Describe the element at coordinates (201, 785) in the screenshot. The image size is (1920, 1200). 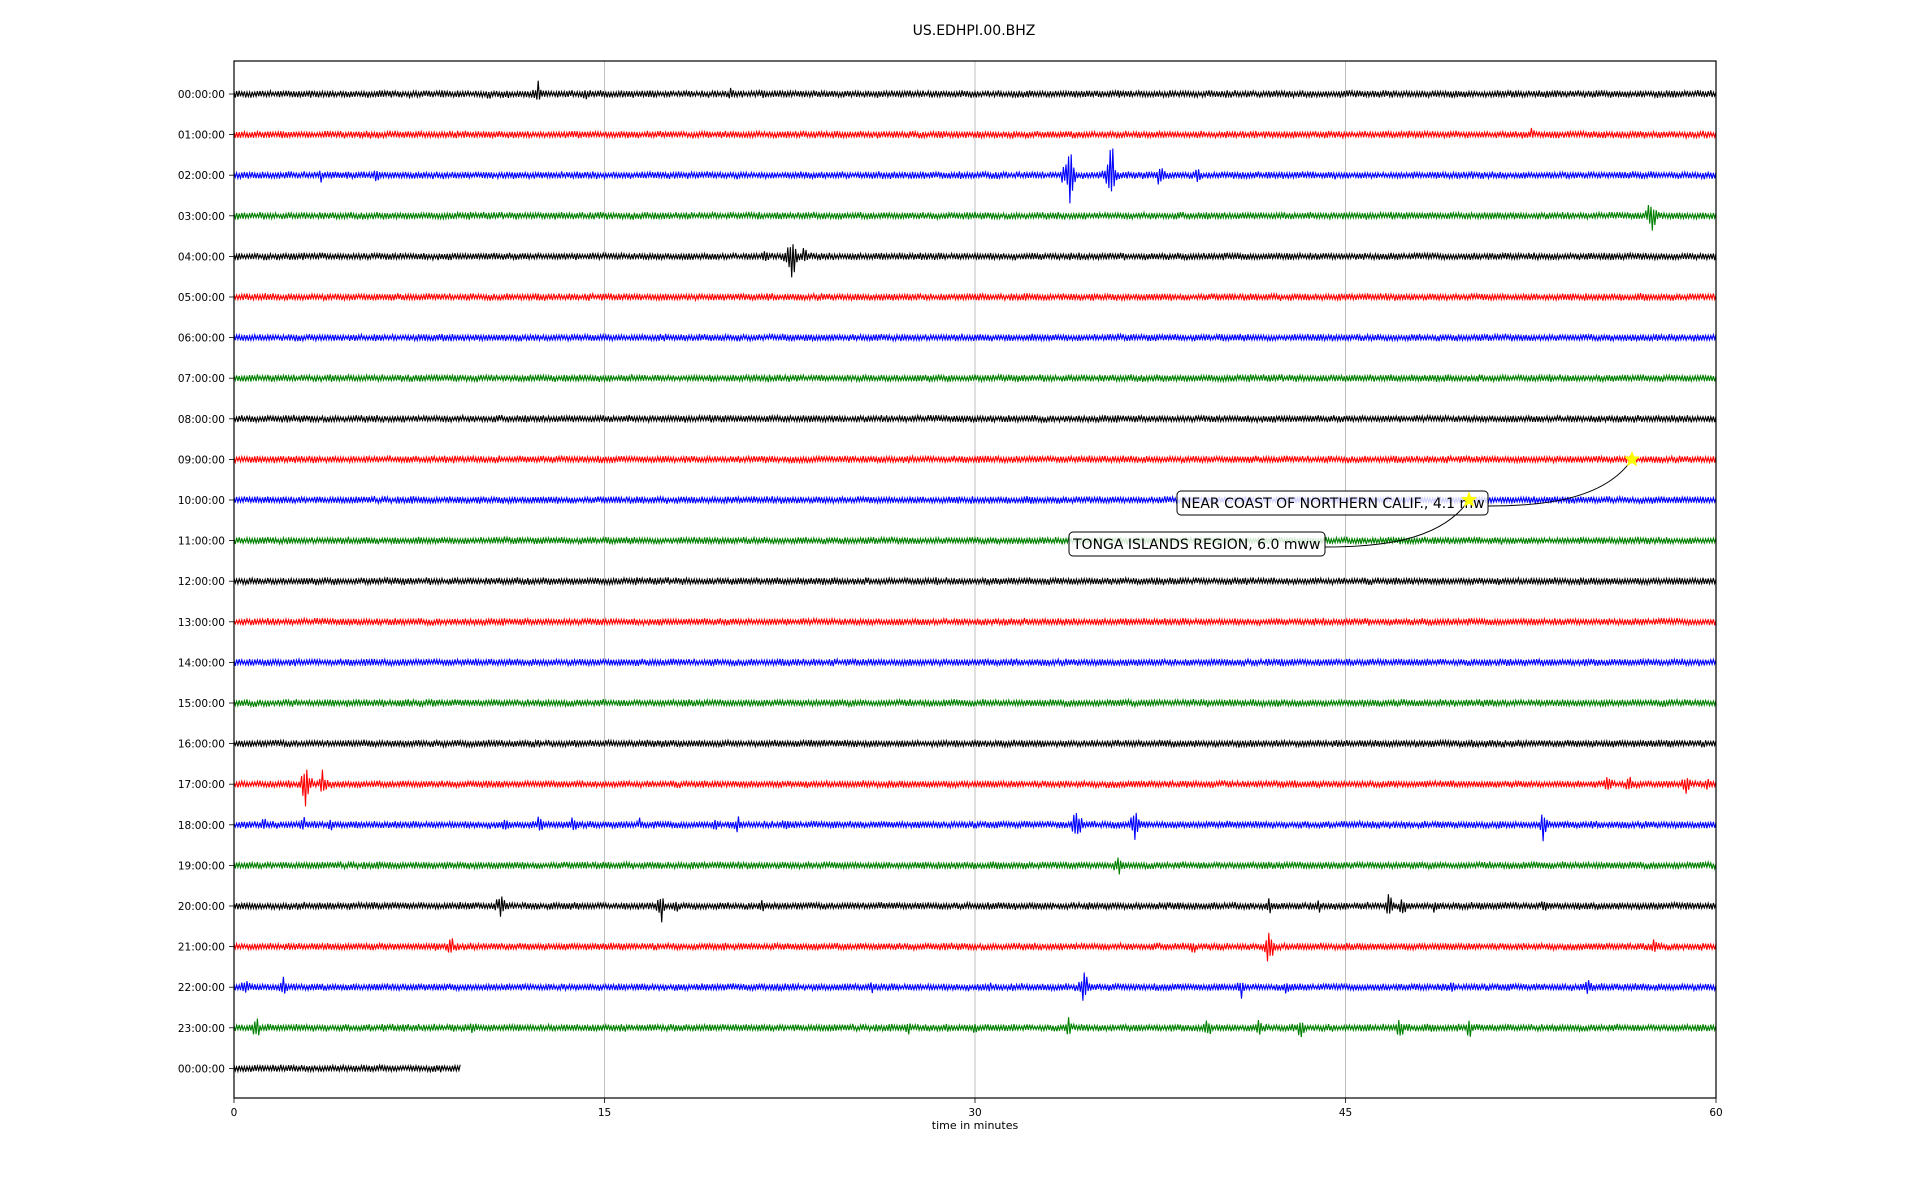
I see `y-tick-label-17: 17:00:00` at that location.